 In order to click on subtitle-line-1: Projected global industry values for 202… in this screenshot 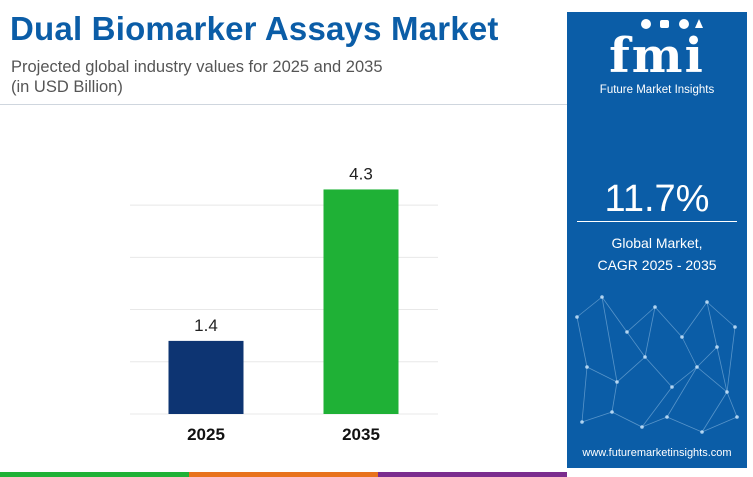, I will do `click(197, 67)`.